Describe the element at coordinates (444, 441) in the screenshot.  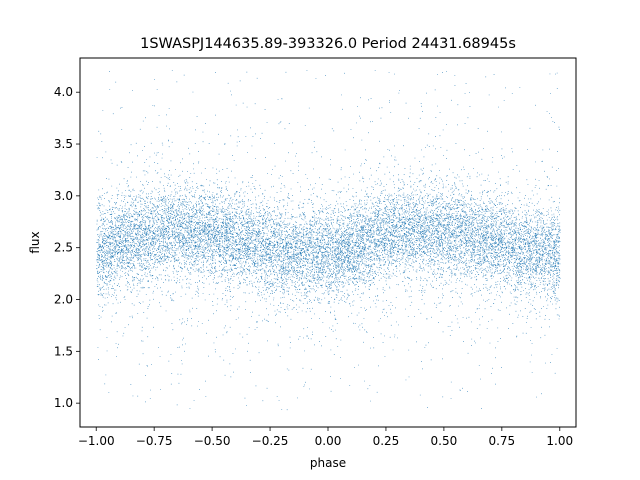
I see `x-tick-label: 0.50` at that location.